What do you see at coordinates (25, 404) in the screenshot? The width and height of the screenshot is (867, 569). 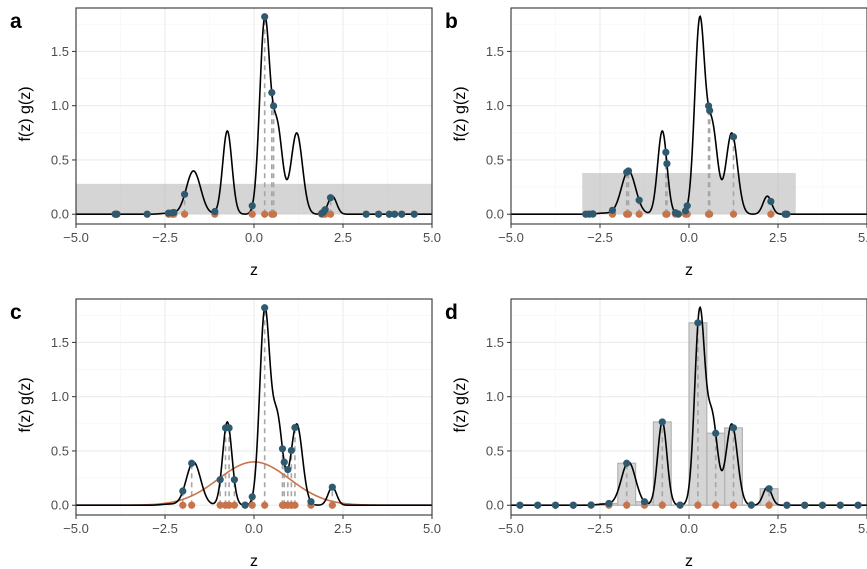 I see `y-axis-title-c: f(z) g(z)` at bounding box center [25, 404].